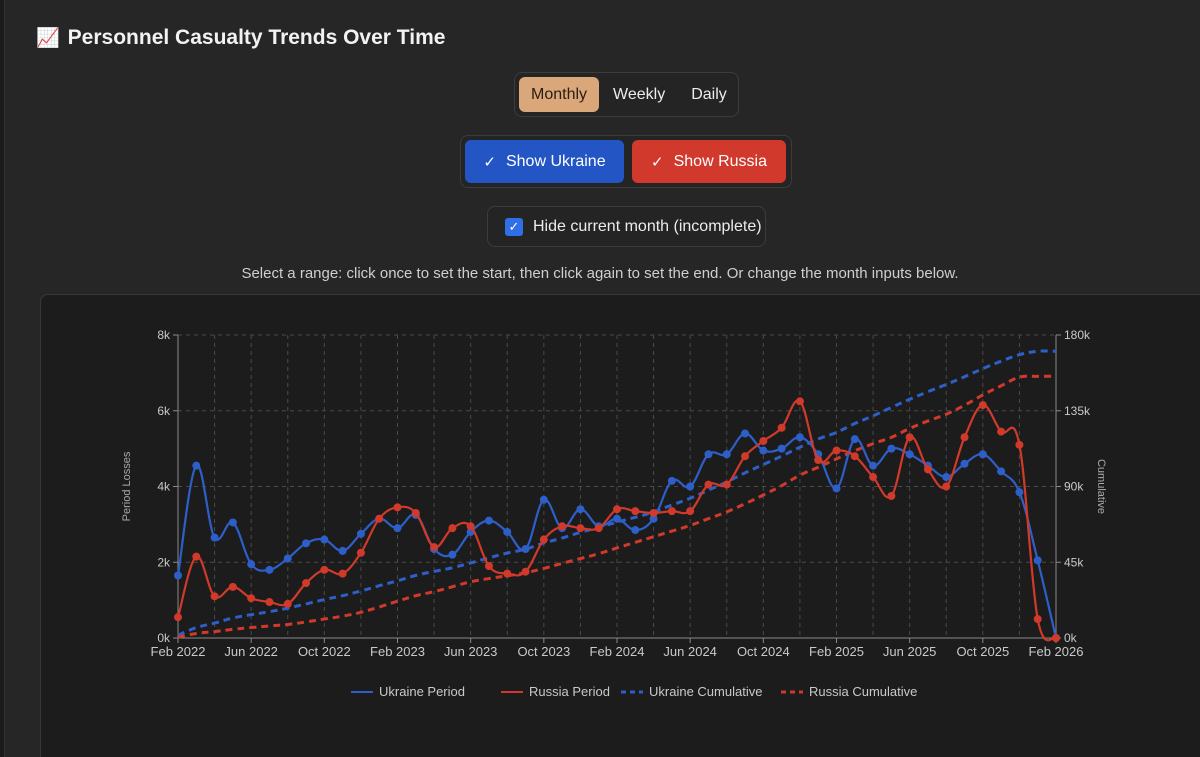 The image size is (1200, 757). I want to click on y-right-tick-label: 135k, so click(1077, 411).